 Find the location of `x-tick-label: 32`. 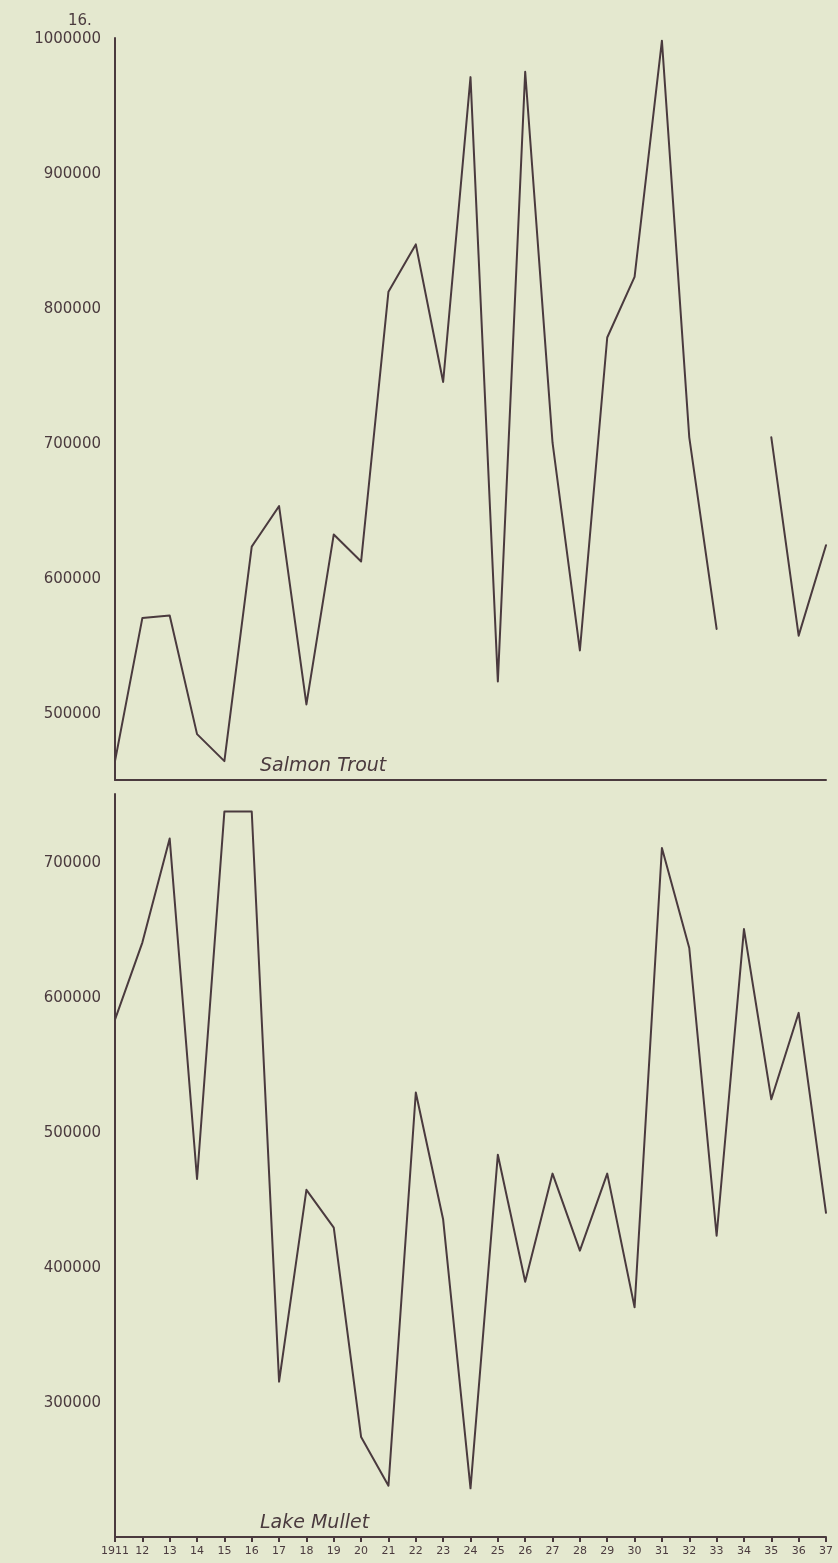

x-tick-label: 32 is located at coordinates (689, 1550).